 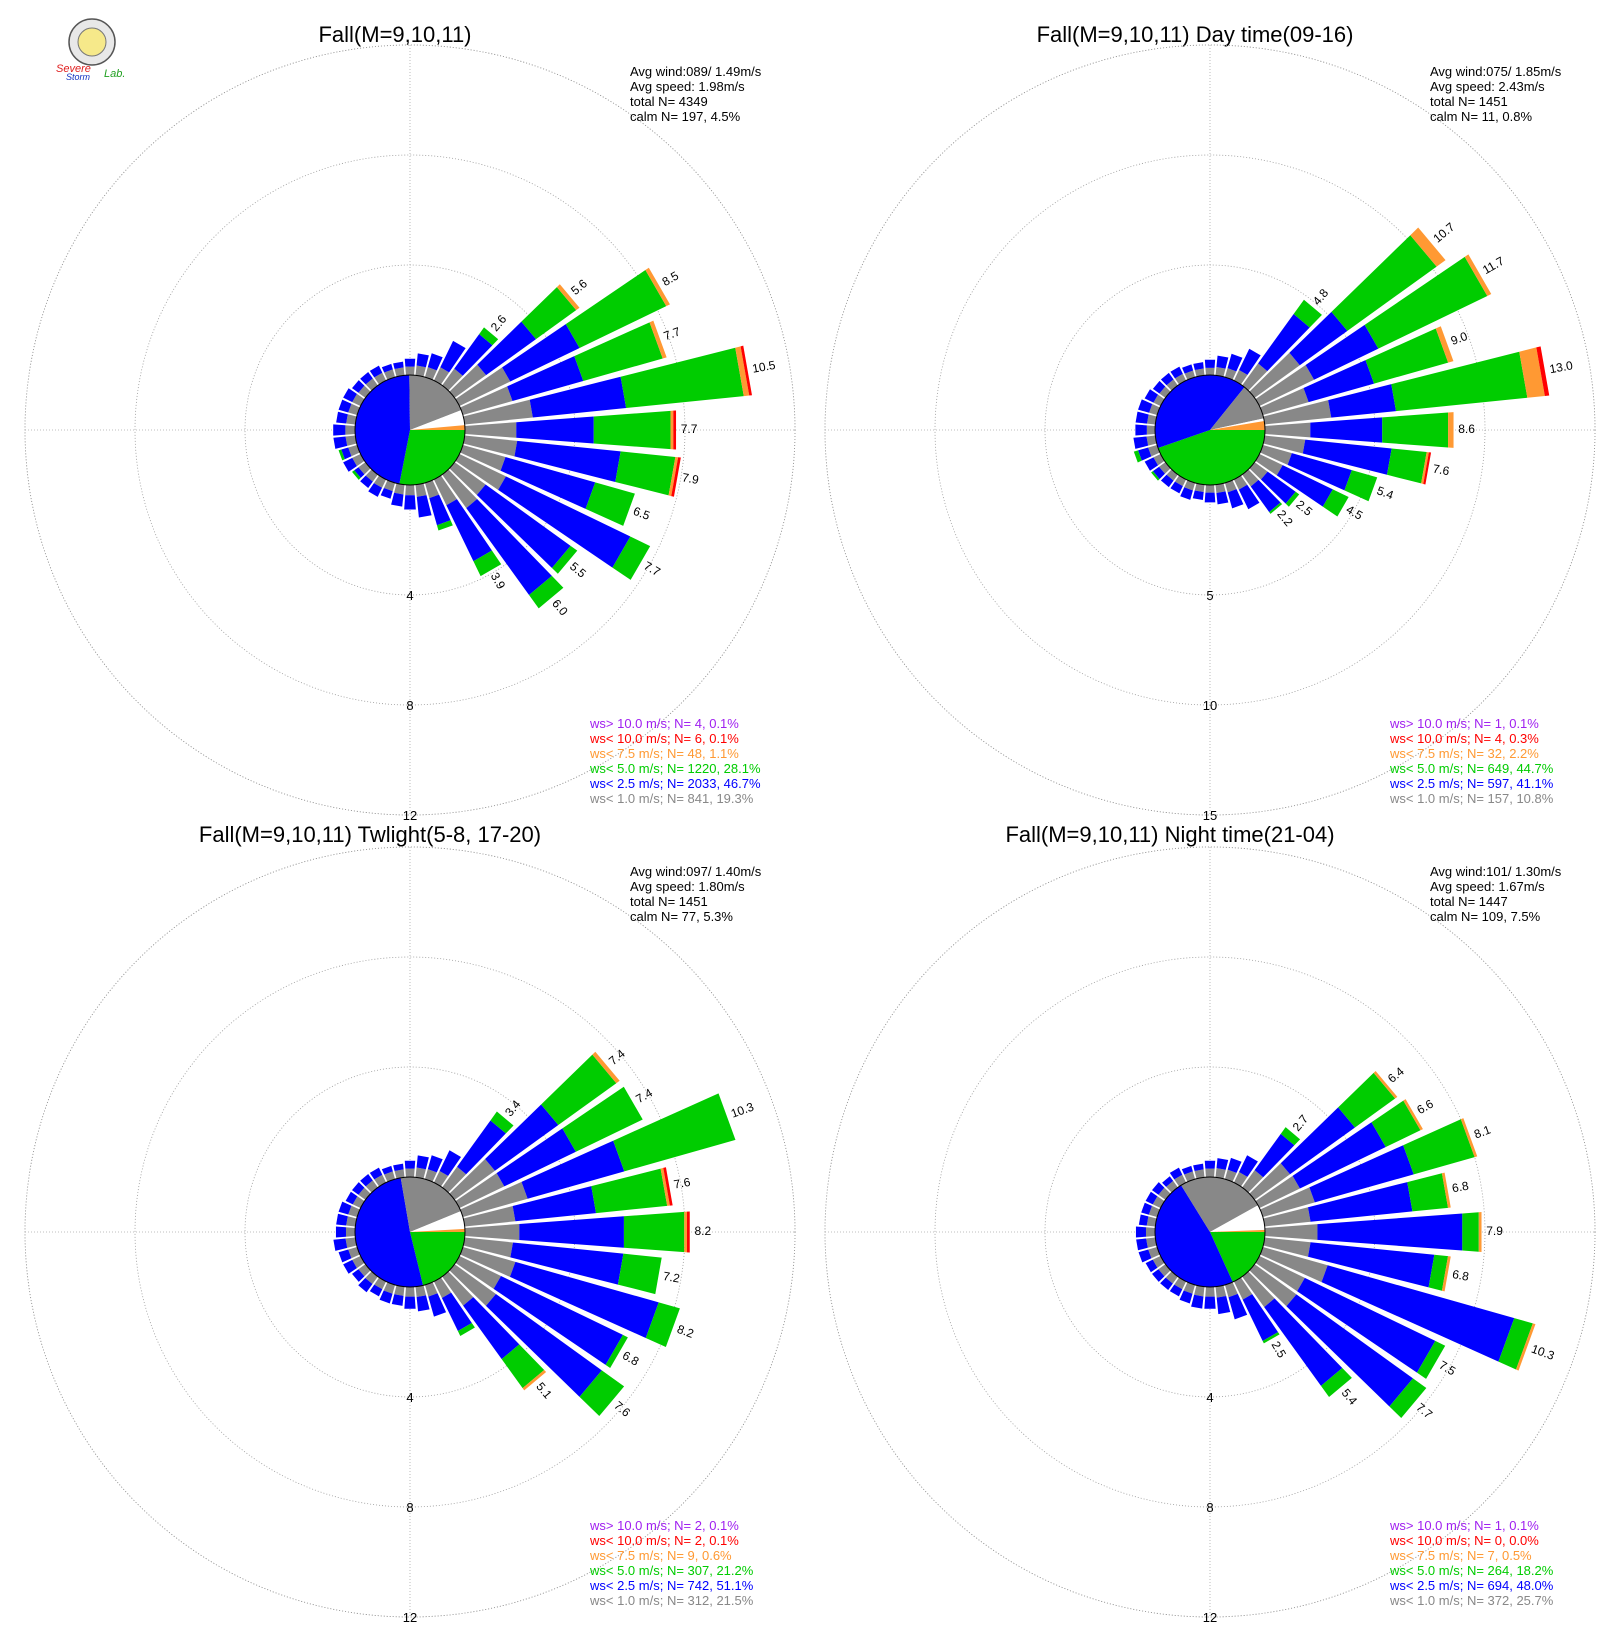 I want to click on bar-value-label: 4.5, so click(x=1355, y=512).